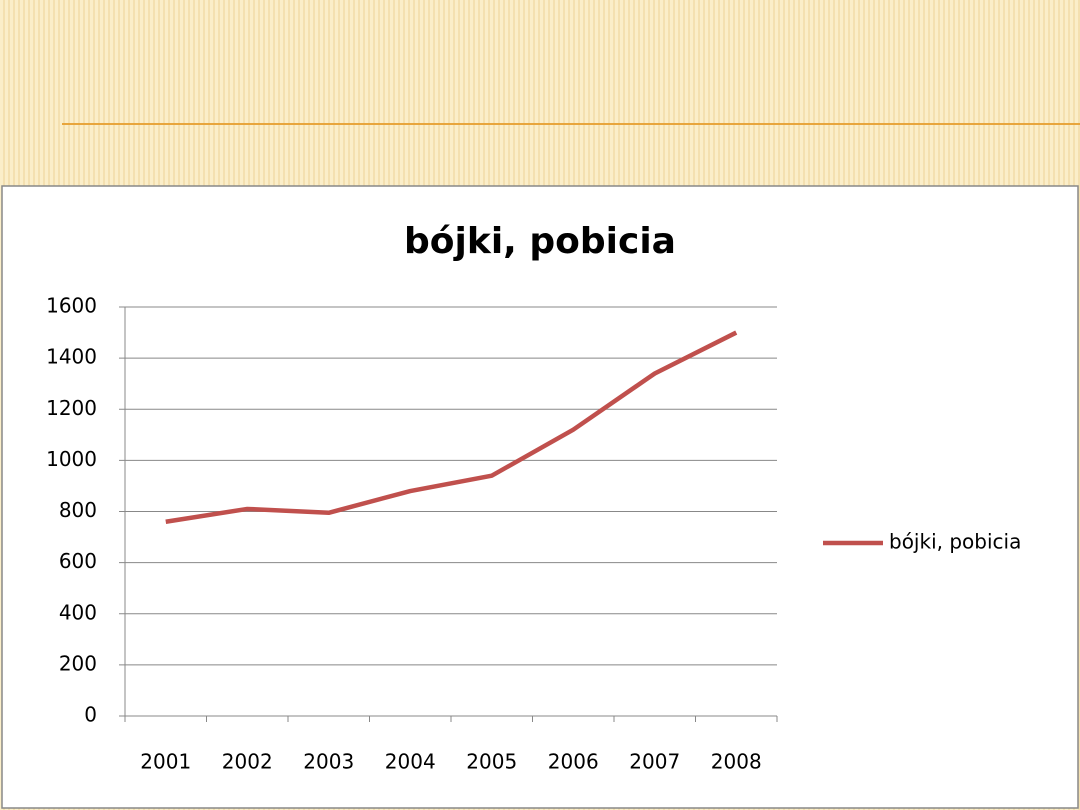  What do you see at coordinates (955, 542) in the screenshot?
I see `legend-label: bójki, pobicia` at bounding box center [955, 542].